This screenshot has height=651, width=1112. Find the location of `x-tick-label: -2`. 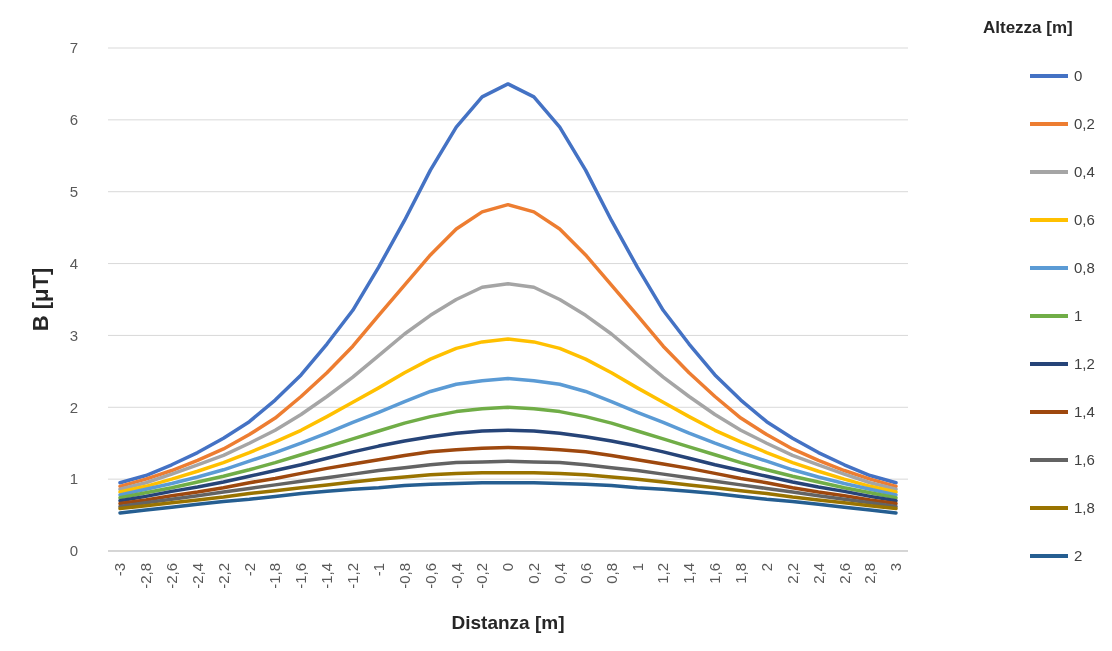

x-tick-label: -2 is located at coordinates (249, 570).